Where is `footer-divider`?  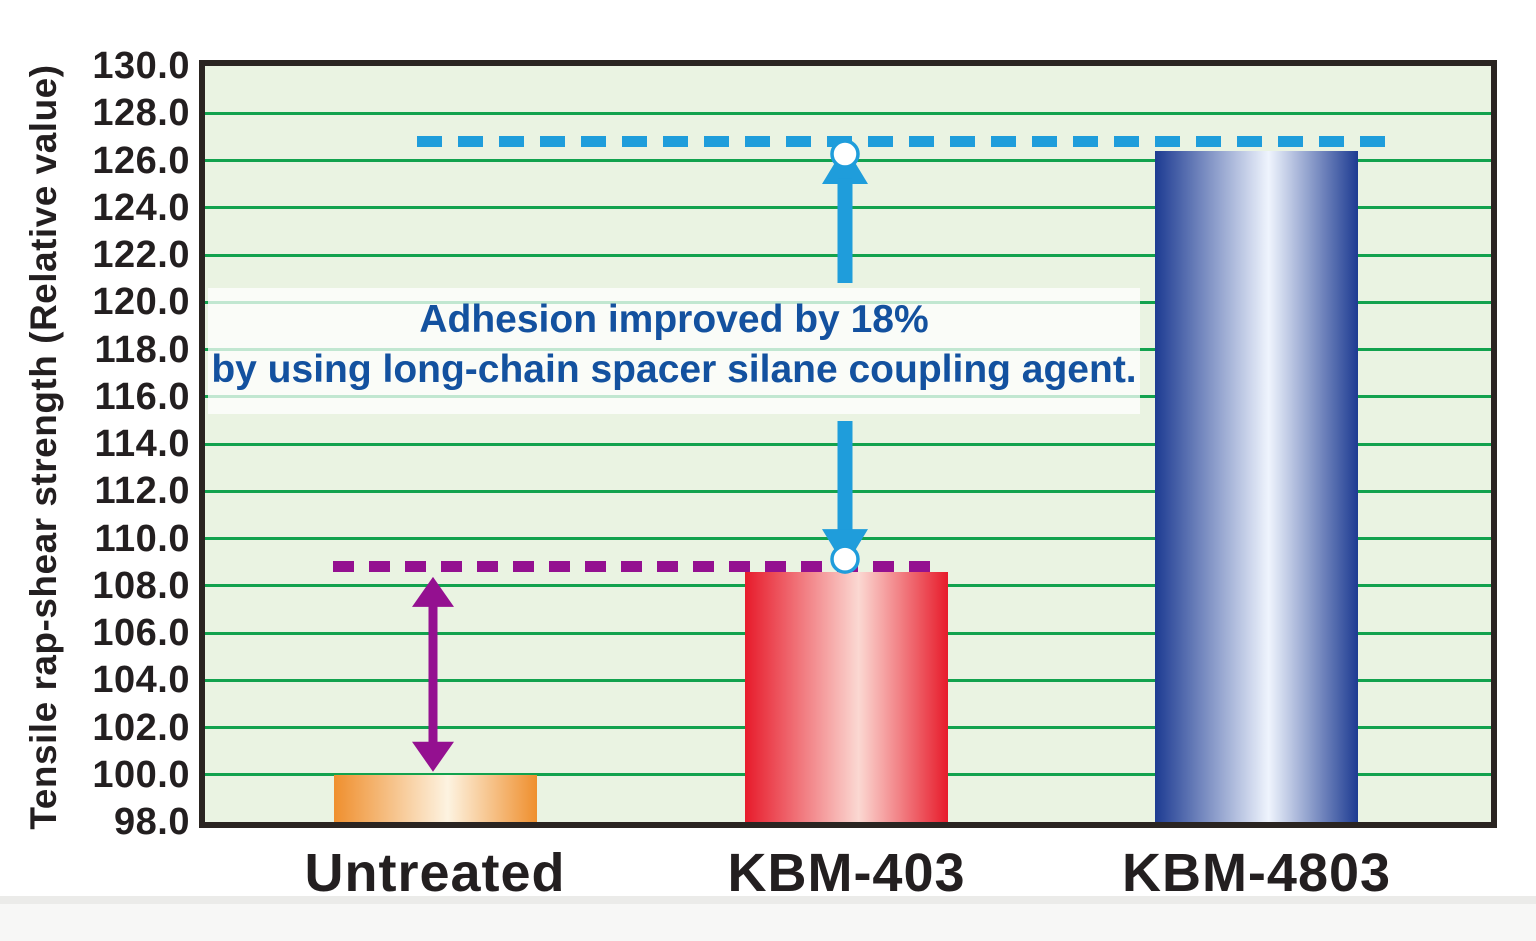
footer-divider is located at coordinates (768, 900).